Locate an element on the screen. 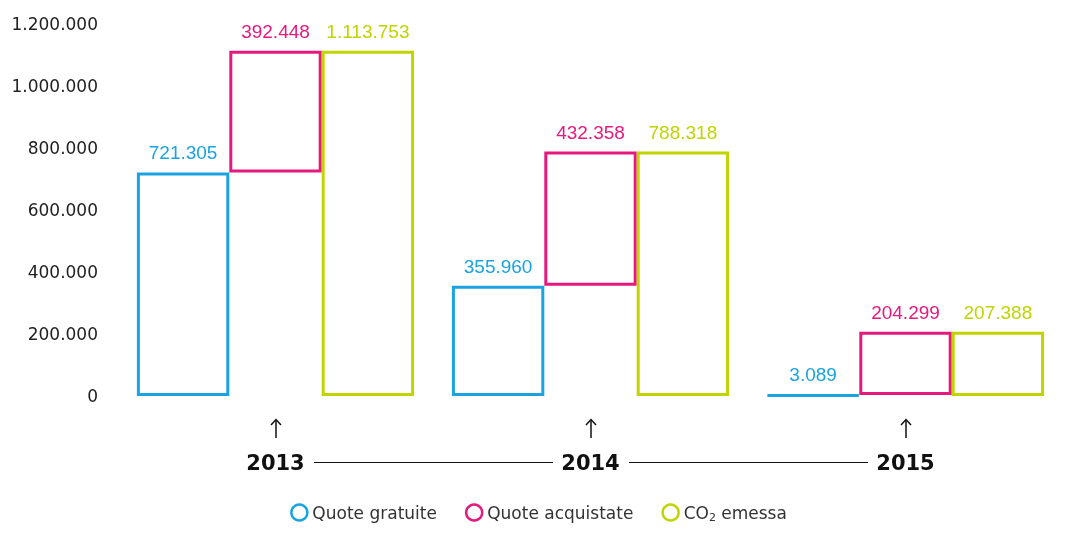 This screenshot has height=534, width=1077. data-label: 432.358 is located at coordinates (590, 132).